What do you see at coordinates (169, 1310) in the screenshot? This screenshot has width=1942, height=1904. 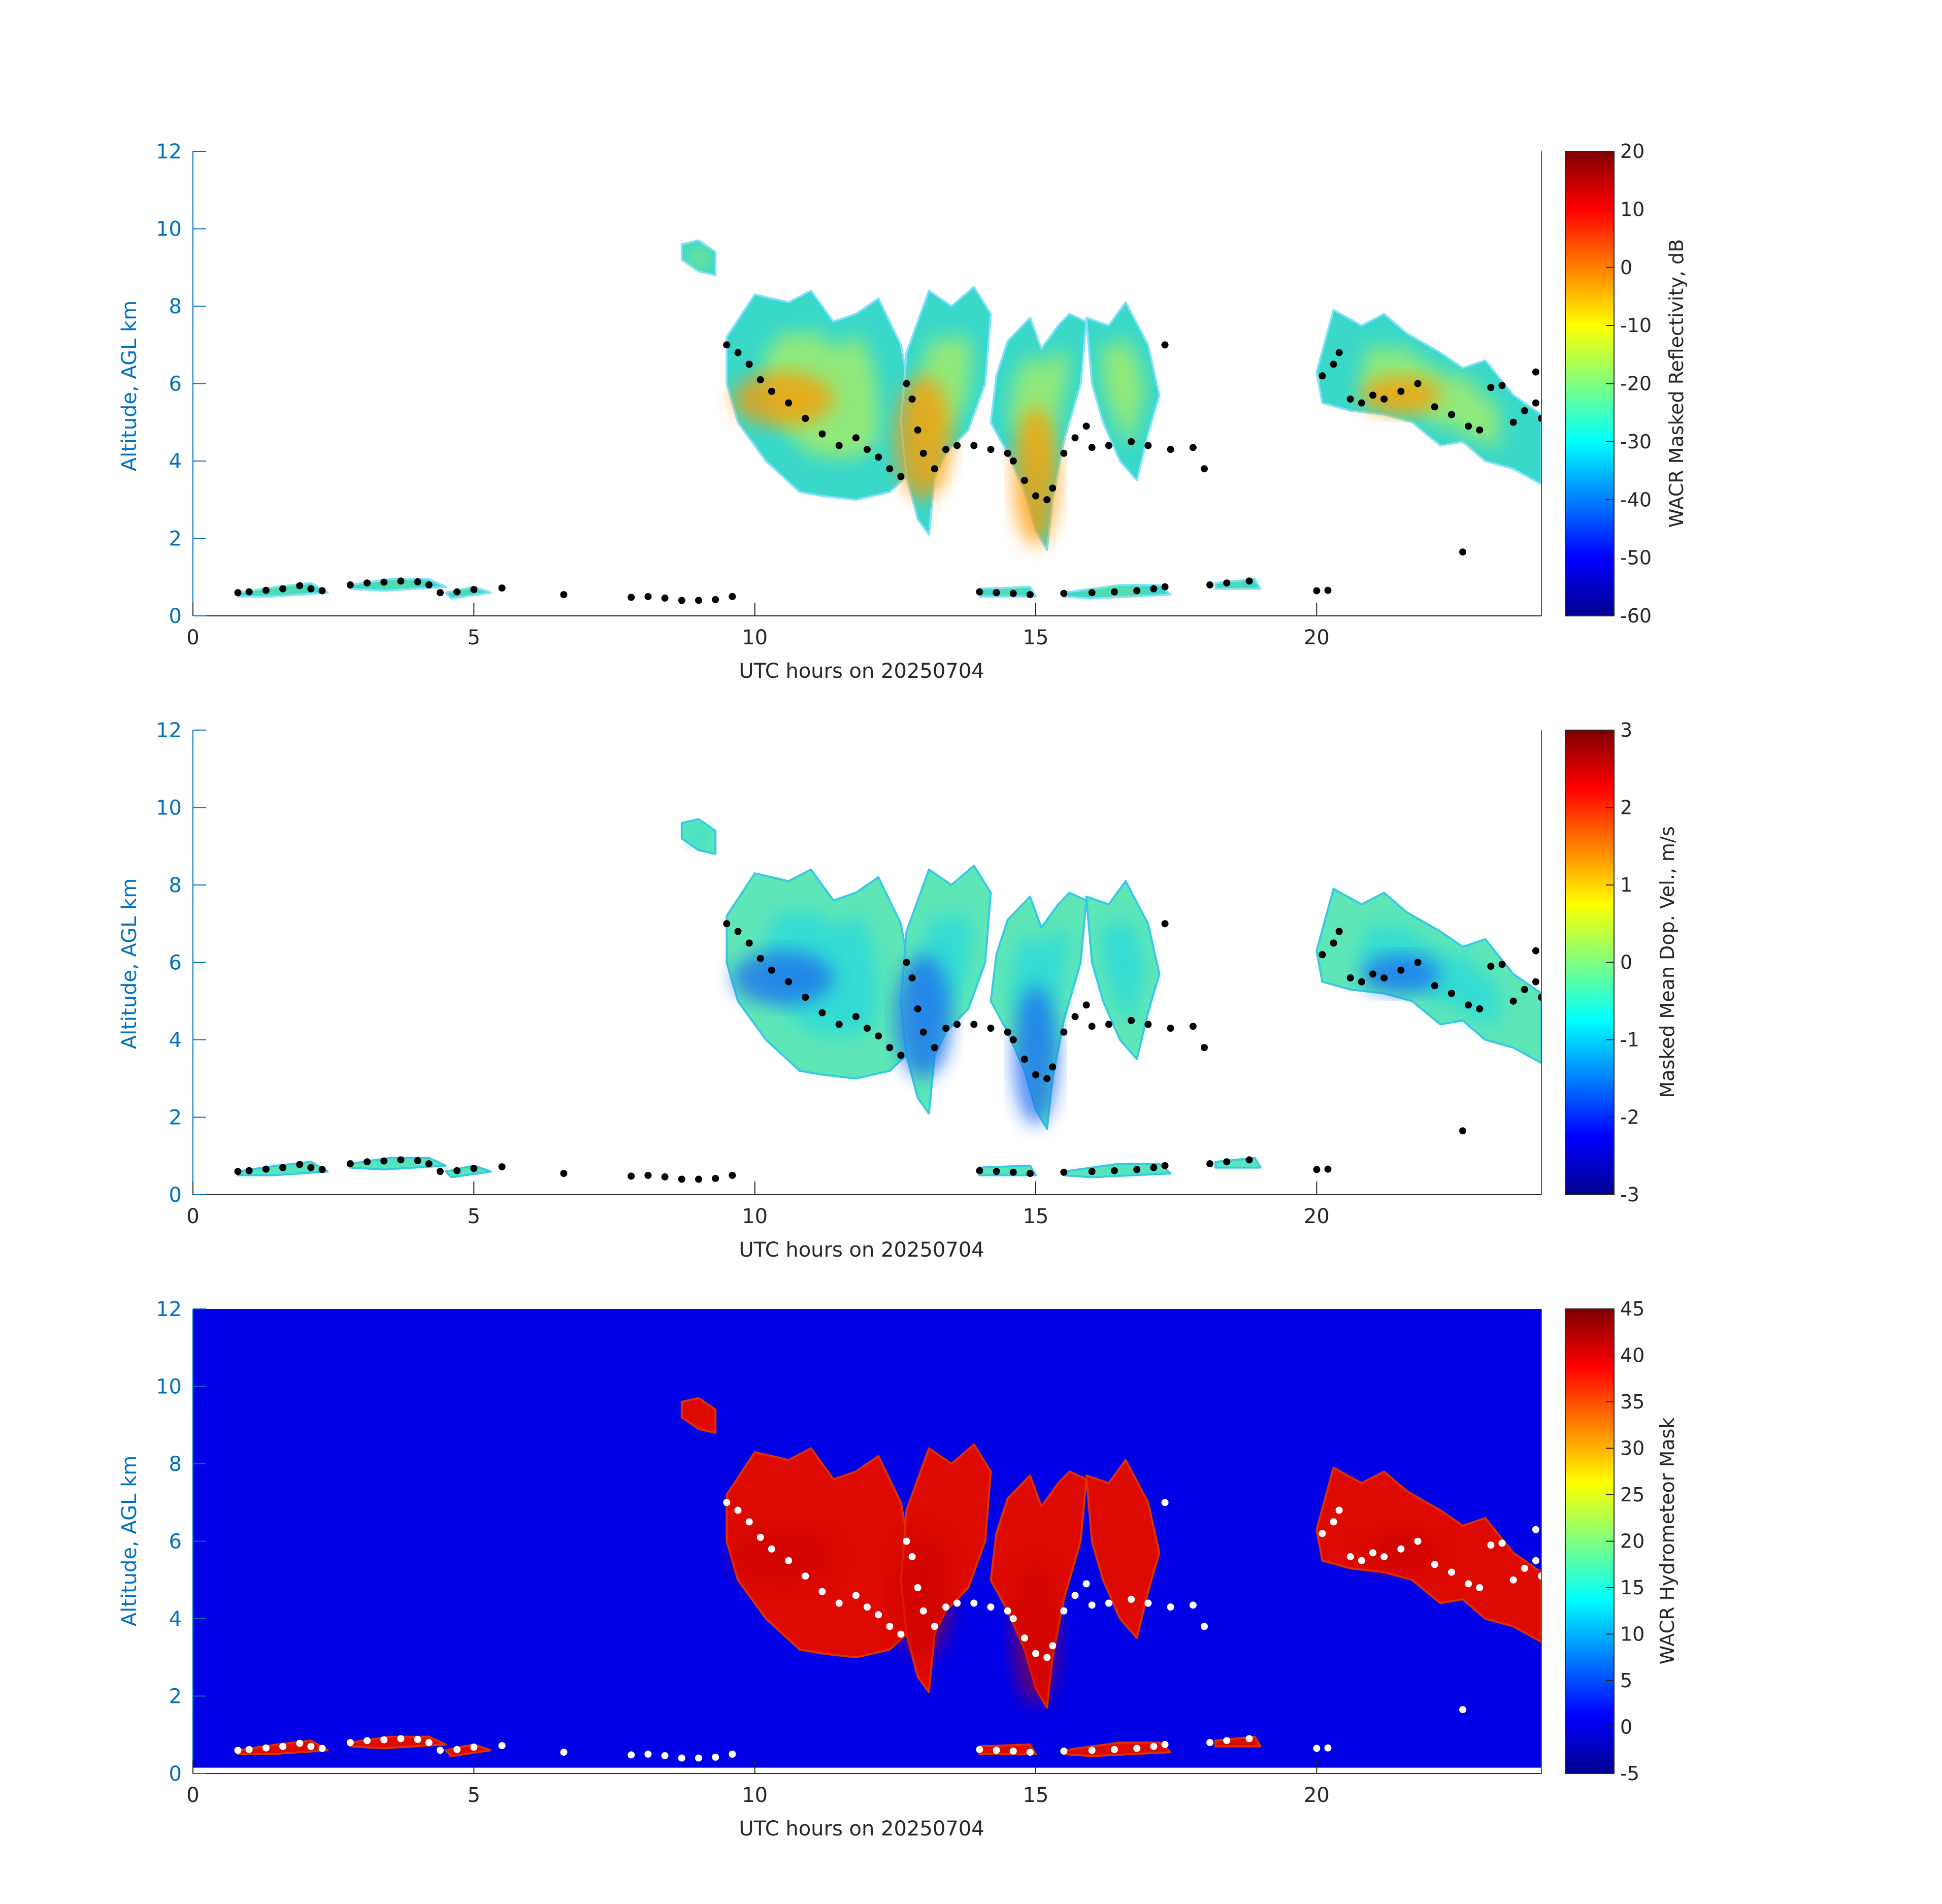 I see `y-tick-label: 12` at bounding box center [169, 1310].